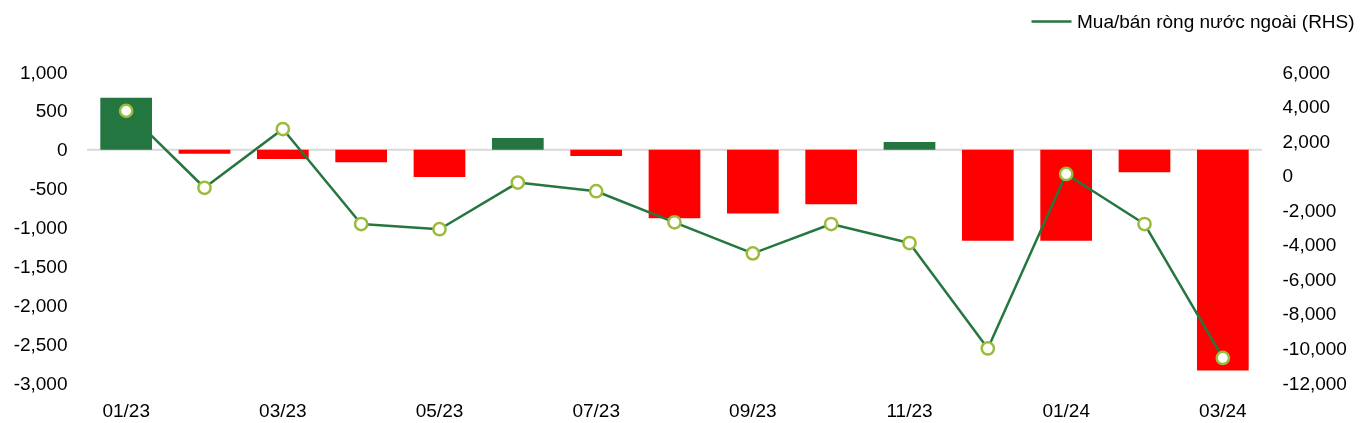 The image size is (1368, 423). I want to click on y2-tick-label: -10,000, so click(1314, 348).